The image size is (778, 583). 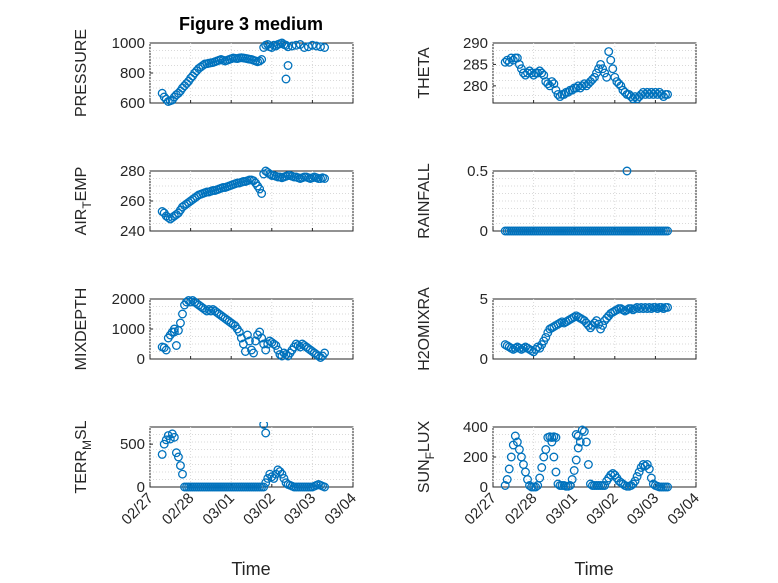 I want to click on y-tick-label: 5, so click(x=484, y=299).